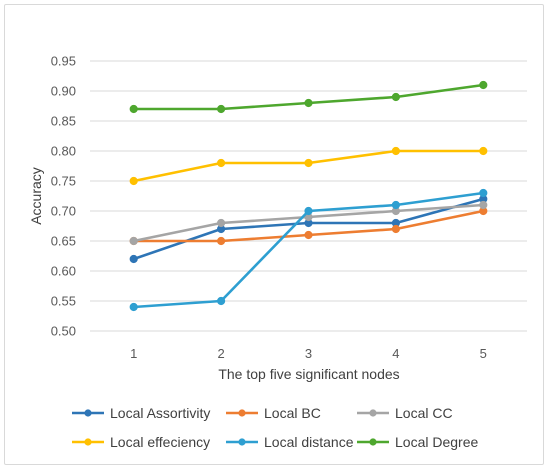  I want to click on legend-item: Local effeciency, so click(141, 442).